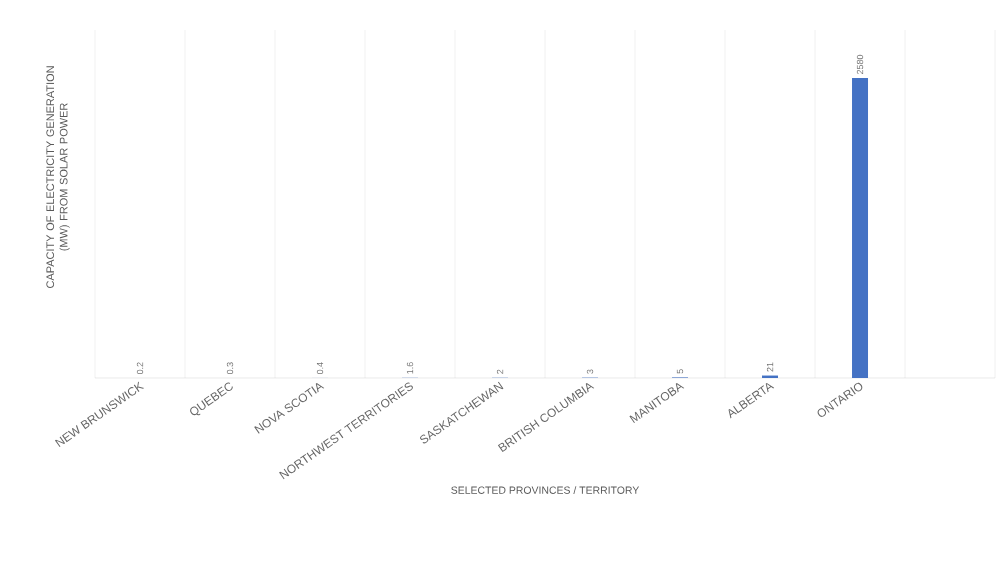  Describe the element at coordinates (860, 227) in the screenshot. I see `bar` at that location.